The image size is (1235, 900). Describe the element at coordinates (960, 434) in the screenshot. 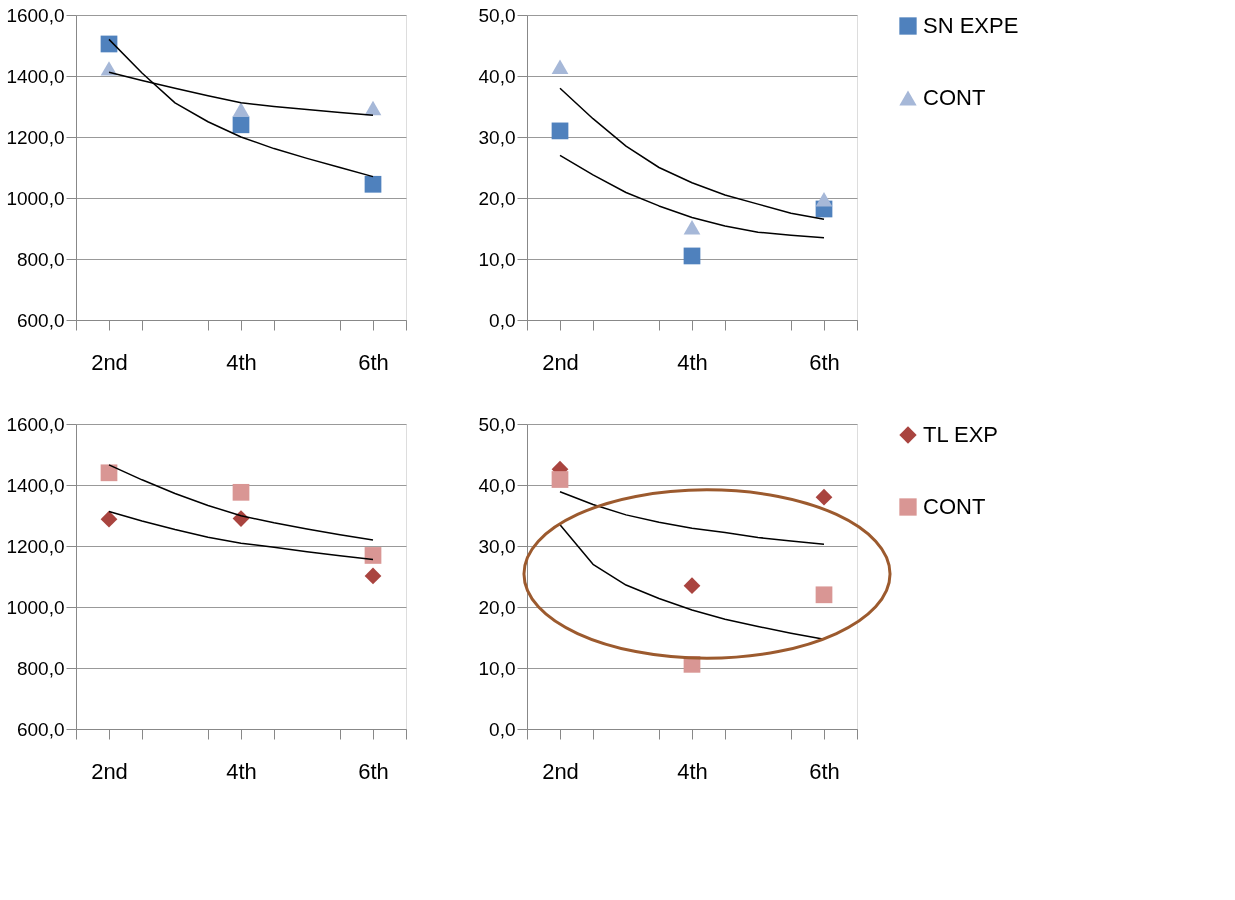

I see `legend-label: TL EXP` at that location.